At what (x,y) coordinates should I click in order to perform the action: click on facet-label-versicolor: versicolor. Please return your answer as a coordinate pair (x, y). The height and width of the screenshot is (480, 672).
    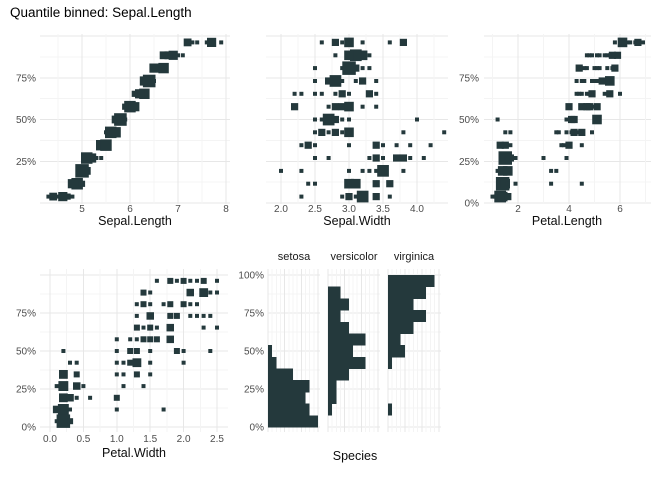
    Looking at the image, I should click on (354, 257).